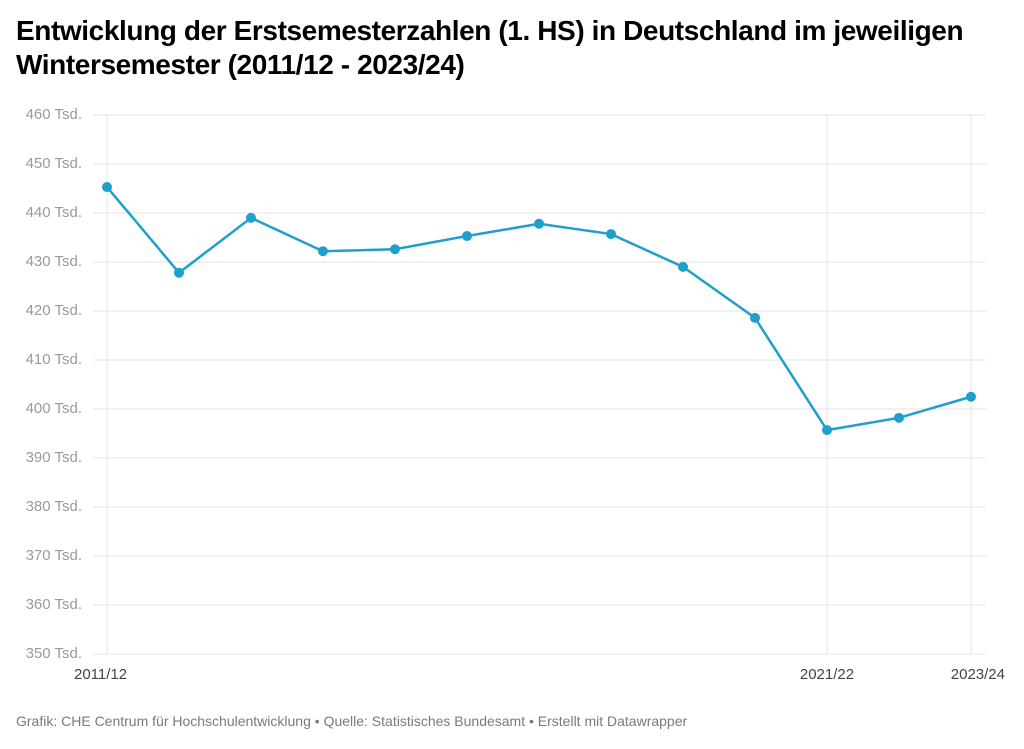 This screenshot has width=1024, height=749. What do you see at coordinates (54, 212) in the screenshot?
I see `y-tick-label: 440 Tsd.` at bounding box center [54, 212].